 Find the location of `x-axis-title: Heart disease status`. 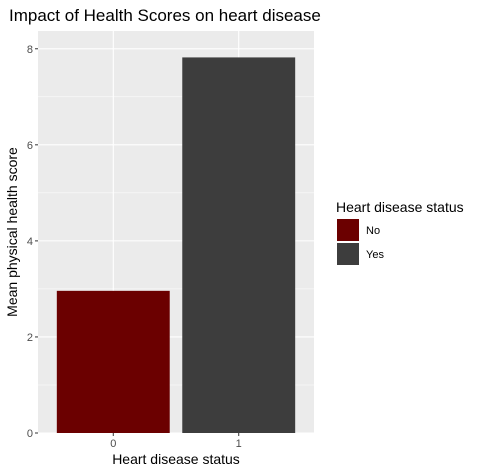

x-axis-title: Heart disease status is located at coordinates (176, 459).